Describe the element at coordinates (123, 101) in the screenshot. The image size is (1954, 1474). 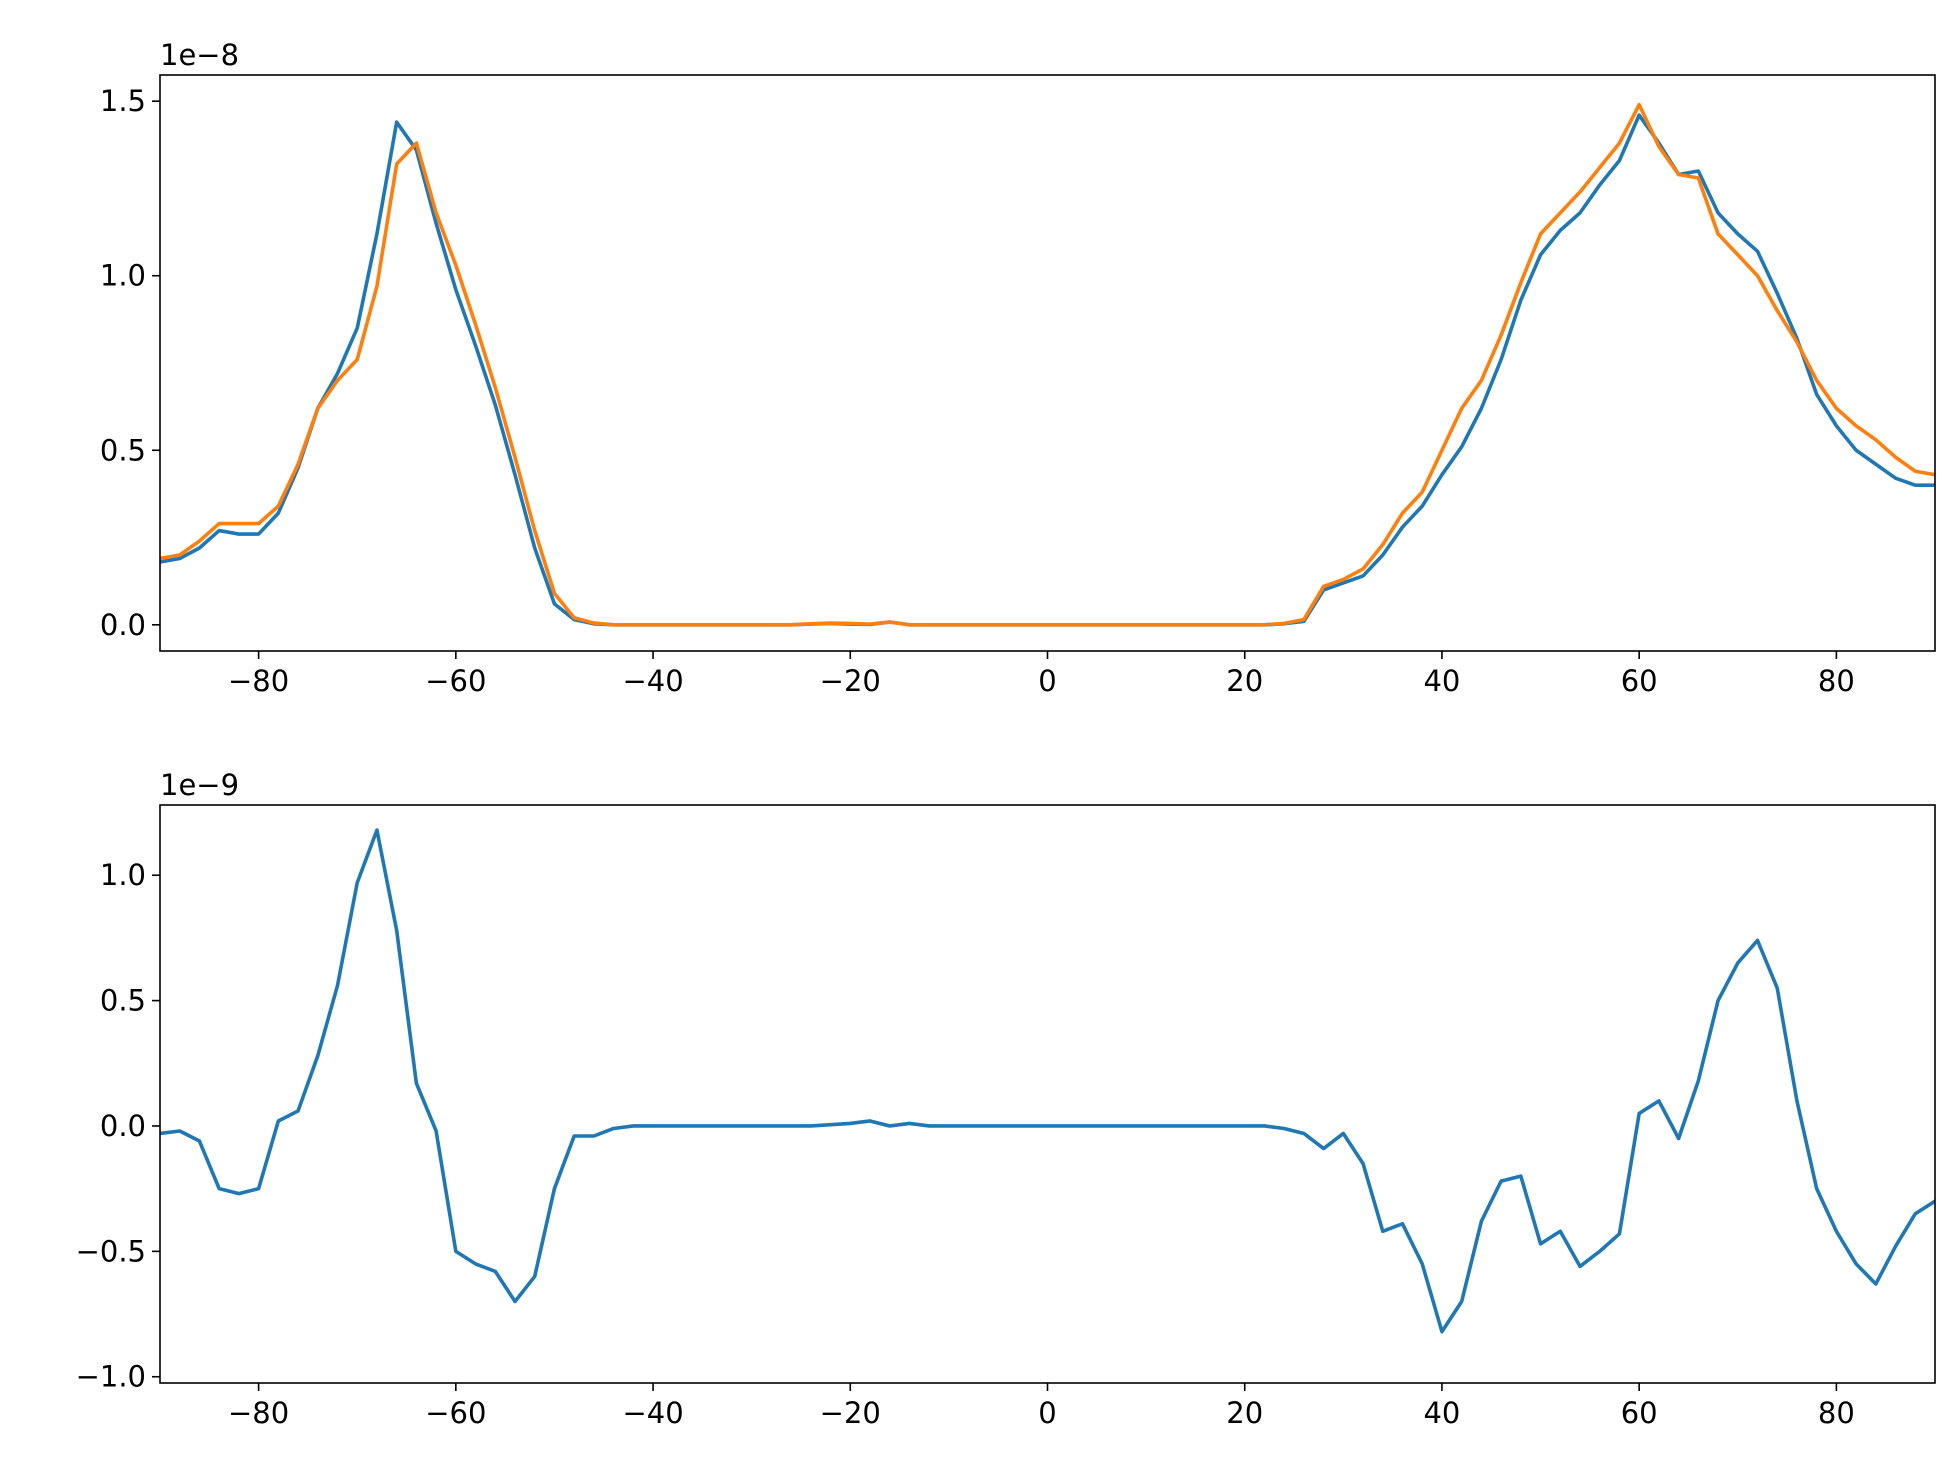
I see `y-tick-label: 1.5` at that location.